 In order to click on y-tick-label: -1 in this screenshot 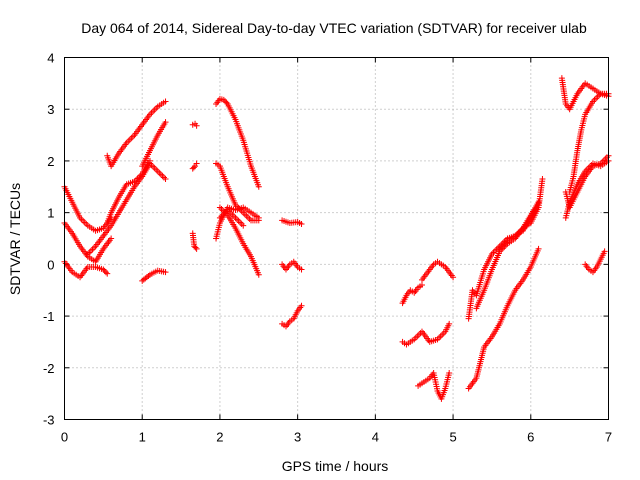, I will do `click(49, 316)`.